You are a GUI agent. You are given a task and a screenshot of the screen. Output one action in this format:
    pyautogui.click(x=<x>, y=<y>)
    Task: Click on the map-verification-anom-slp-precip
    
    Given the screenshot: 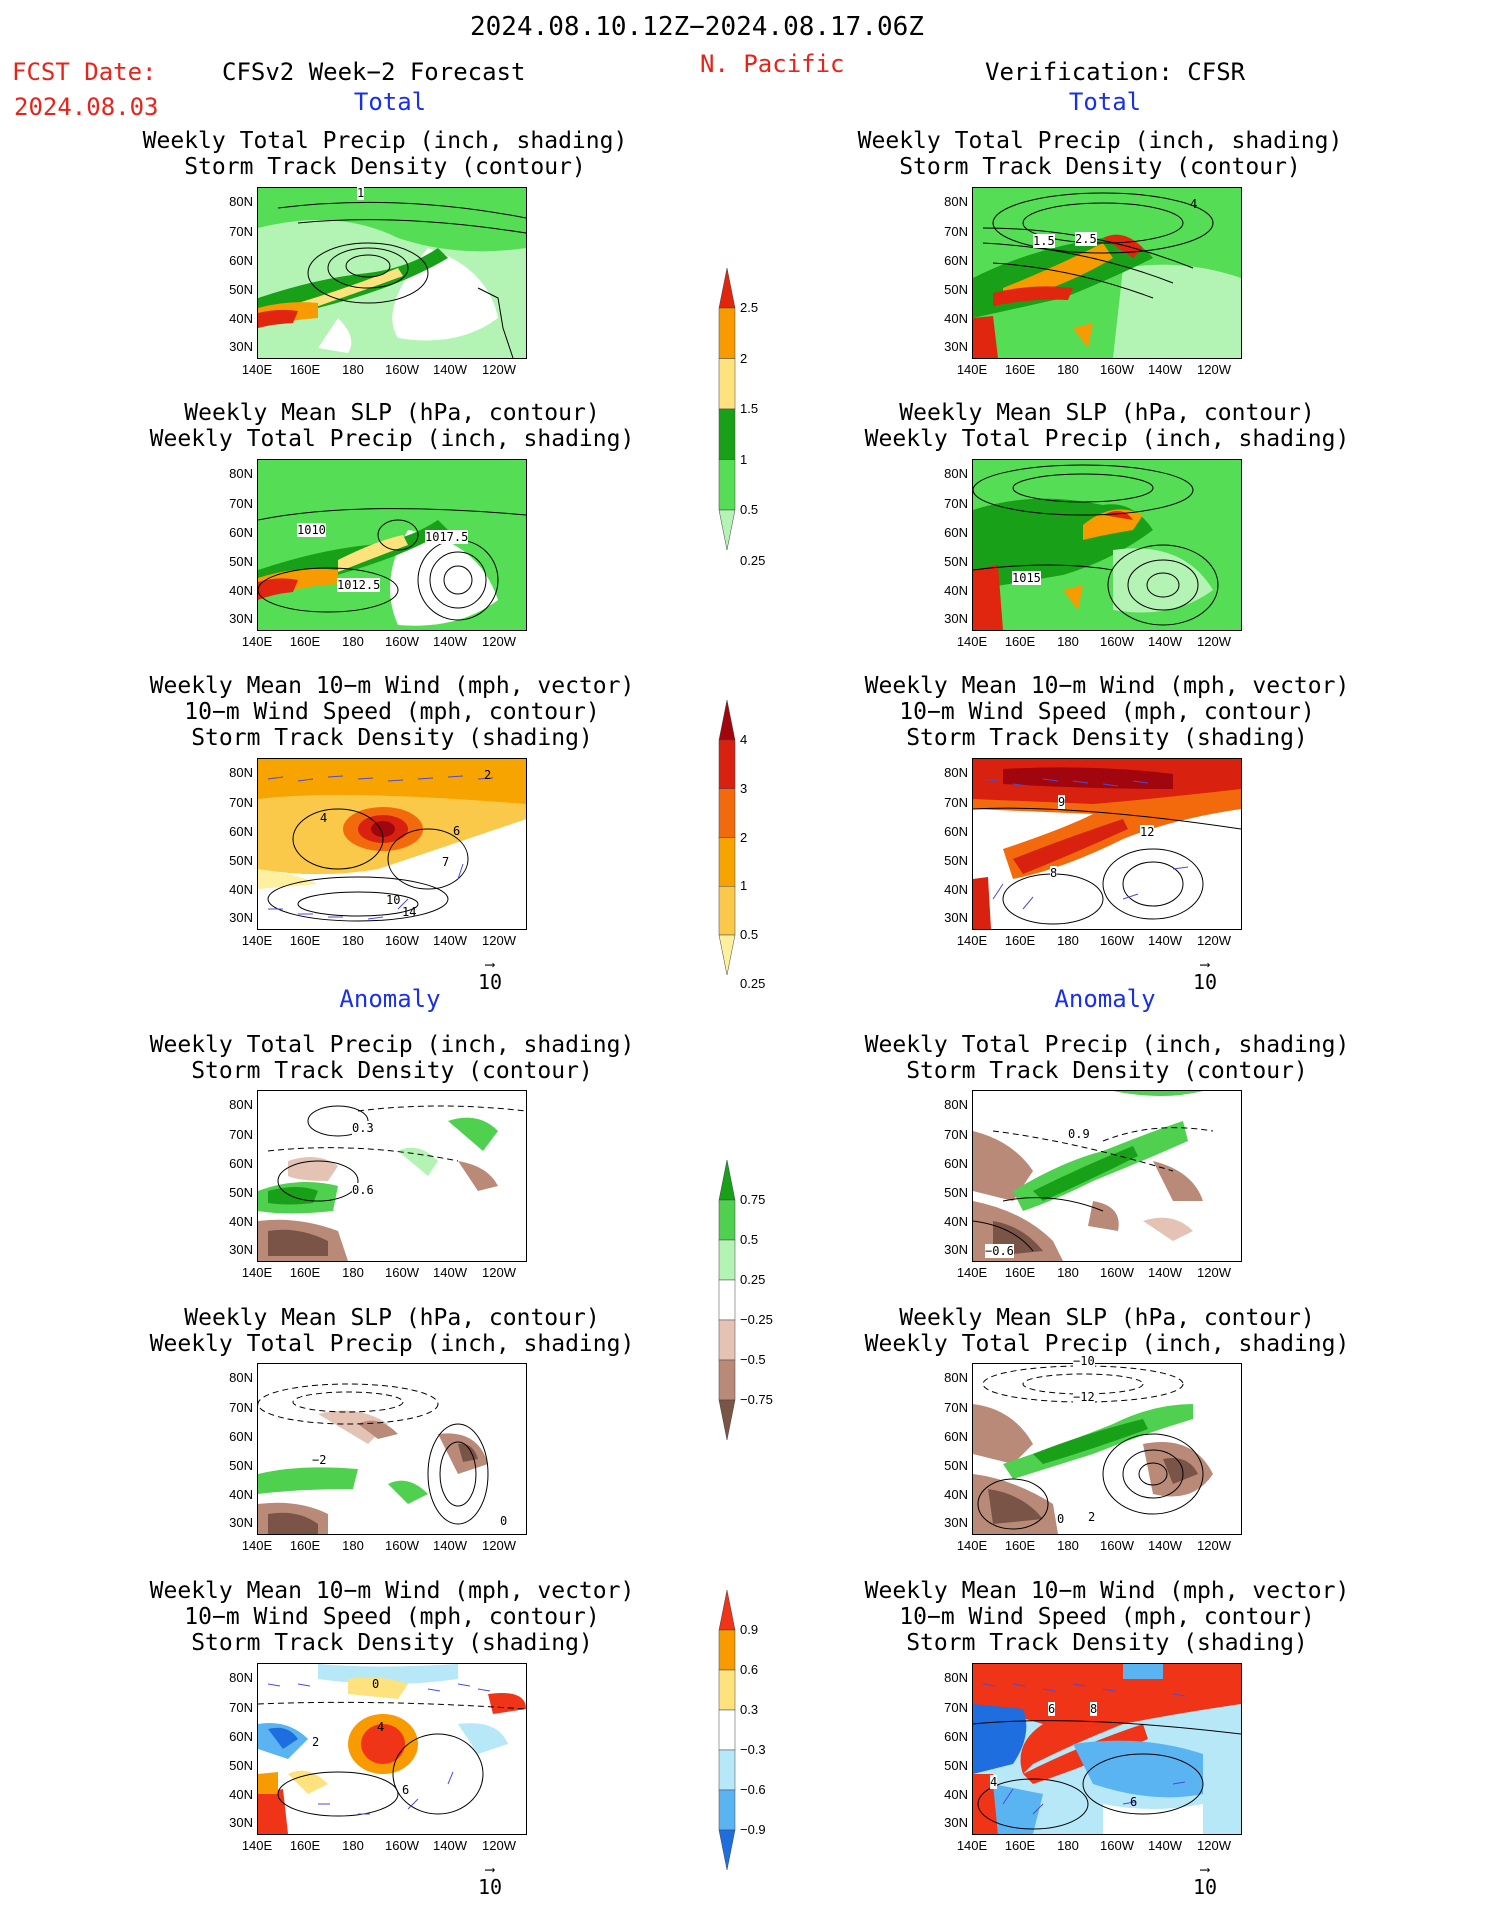 What is the action you would take?
    pyautogui.click(x=1107, y=1449)
    